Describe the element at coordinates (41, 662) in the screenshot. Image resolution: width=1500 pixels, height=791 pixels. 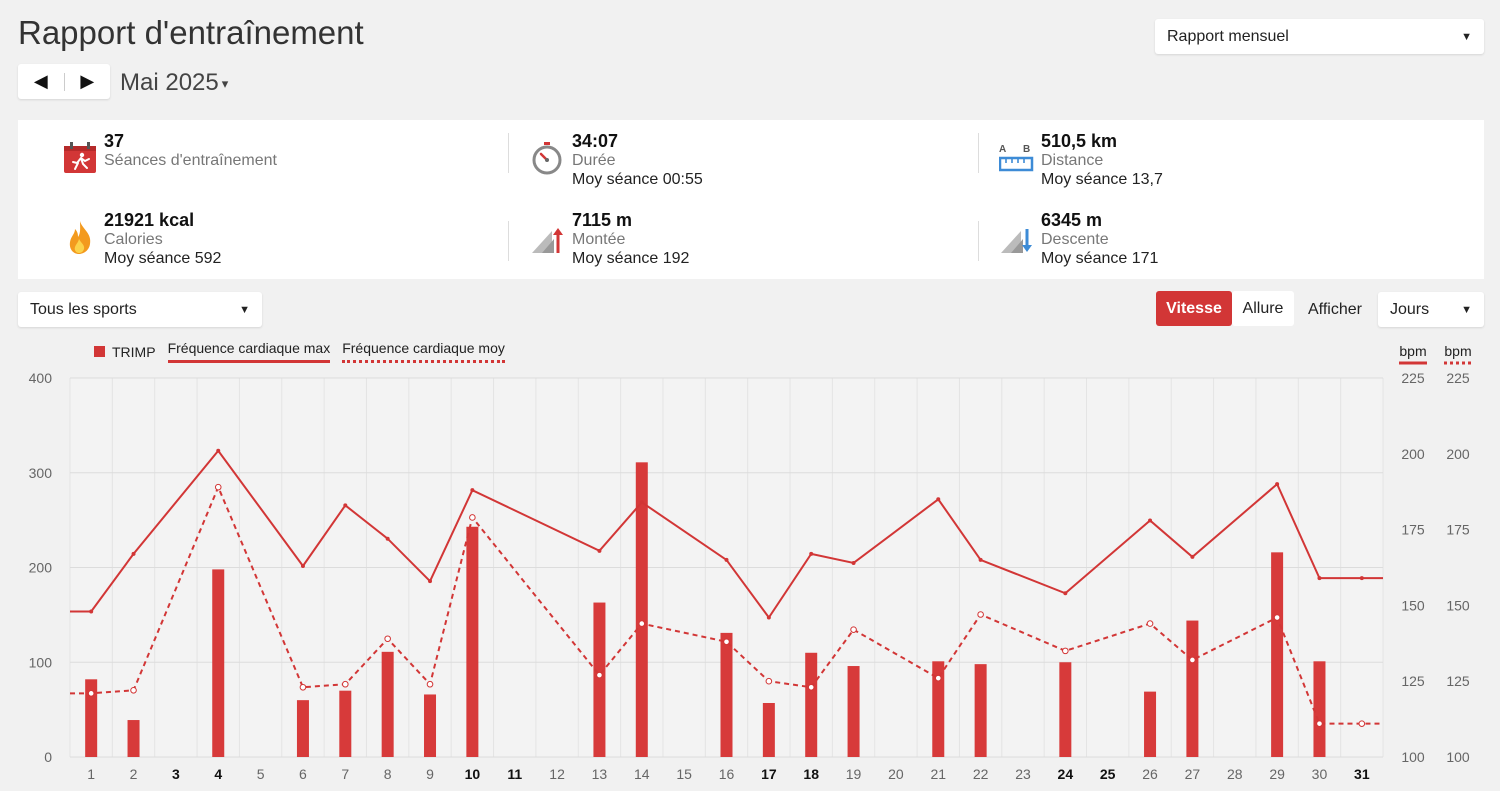
I see `y-tick-label-left: 100` at that location.